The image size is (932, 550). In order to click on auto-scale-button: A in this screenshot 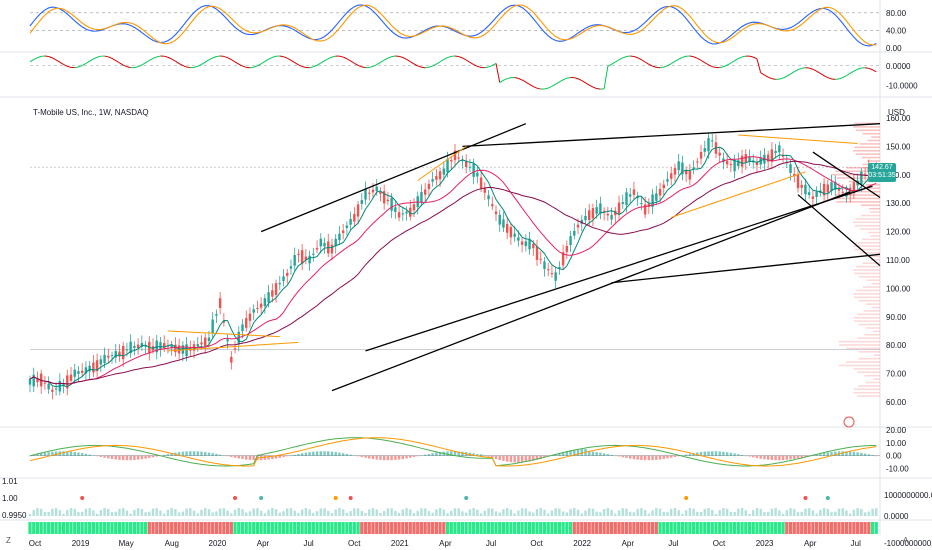, I will do `click(906, 540)`.